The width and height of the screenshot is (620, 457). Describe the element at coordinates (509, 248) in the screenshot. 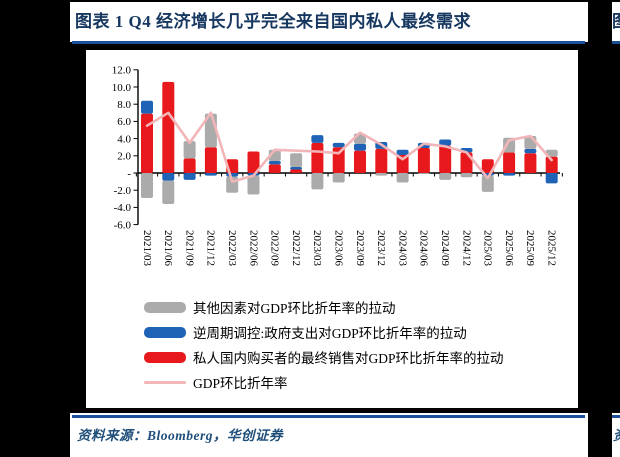

I see `x-tick-label: 2025/06` at that location.